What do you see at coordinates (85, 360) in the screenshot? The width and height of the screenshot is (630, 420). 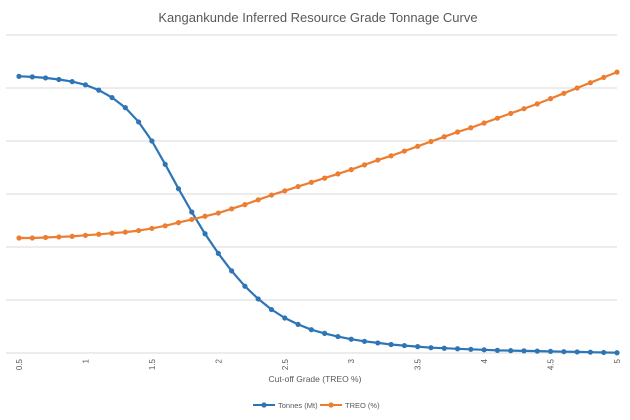 I see `x-tick-label: 1` at bounding box center [85, 360].